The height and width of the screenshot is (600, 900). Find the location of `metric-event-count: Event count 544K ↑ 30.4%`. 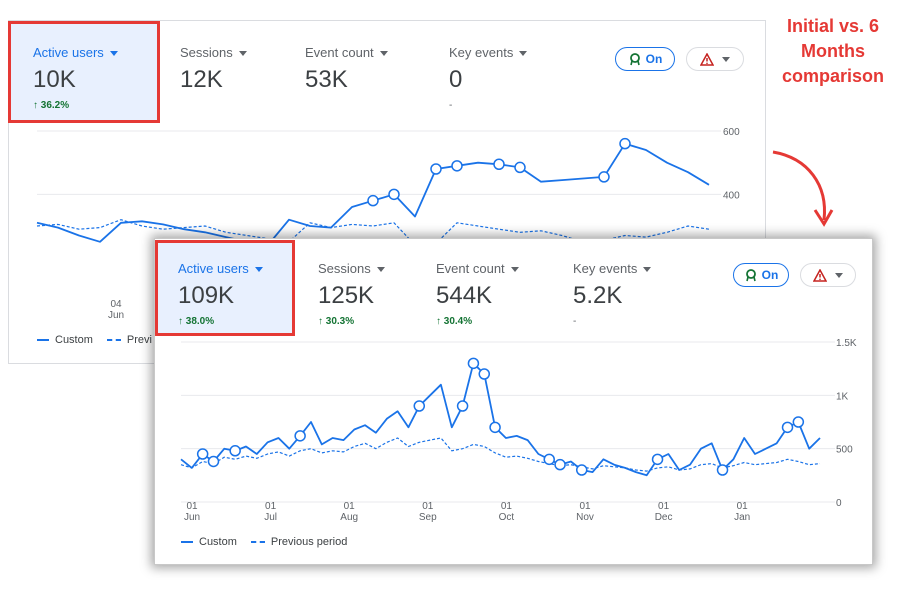

metric-event-count: Event count 544K ↑ 30.4% is located at coordinates (477, 294).